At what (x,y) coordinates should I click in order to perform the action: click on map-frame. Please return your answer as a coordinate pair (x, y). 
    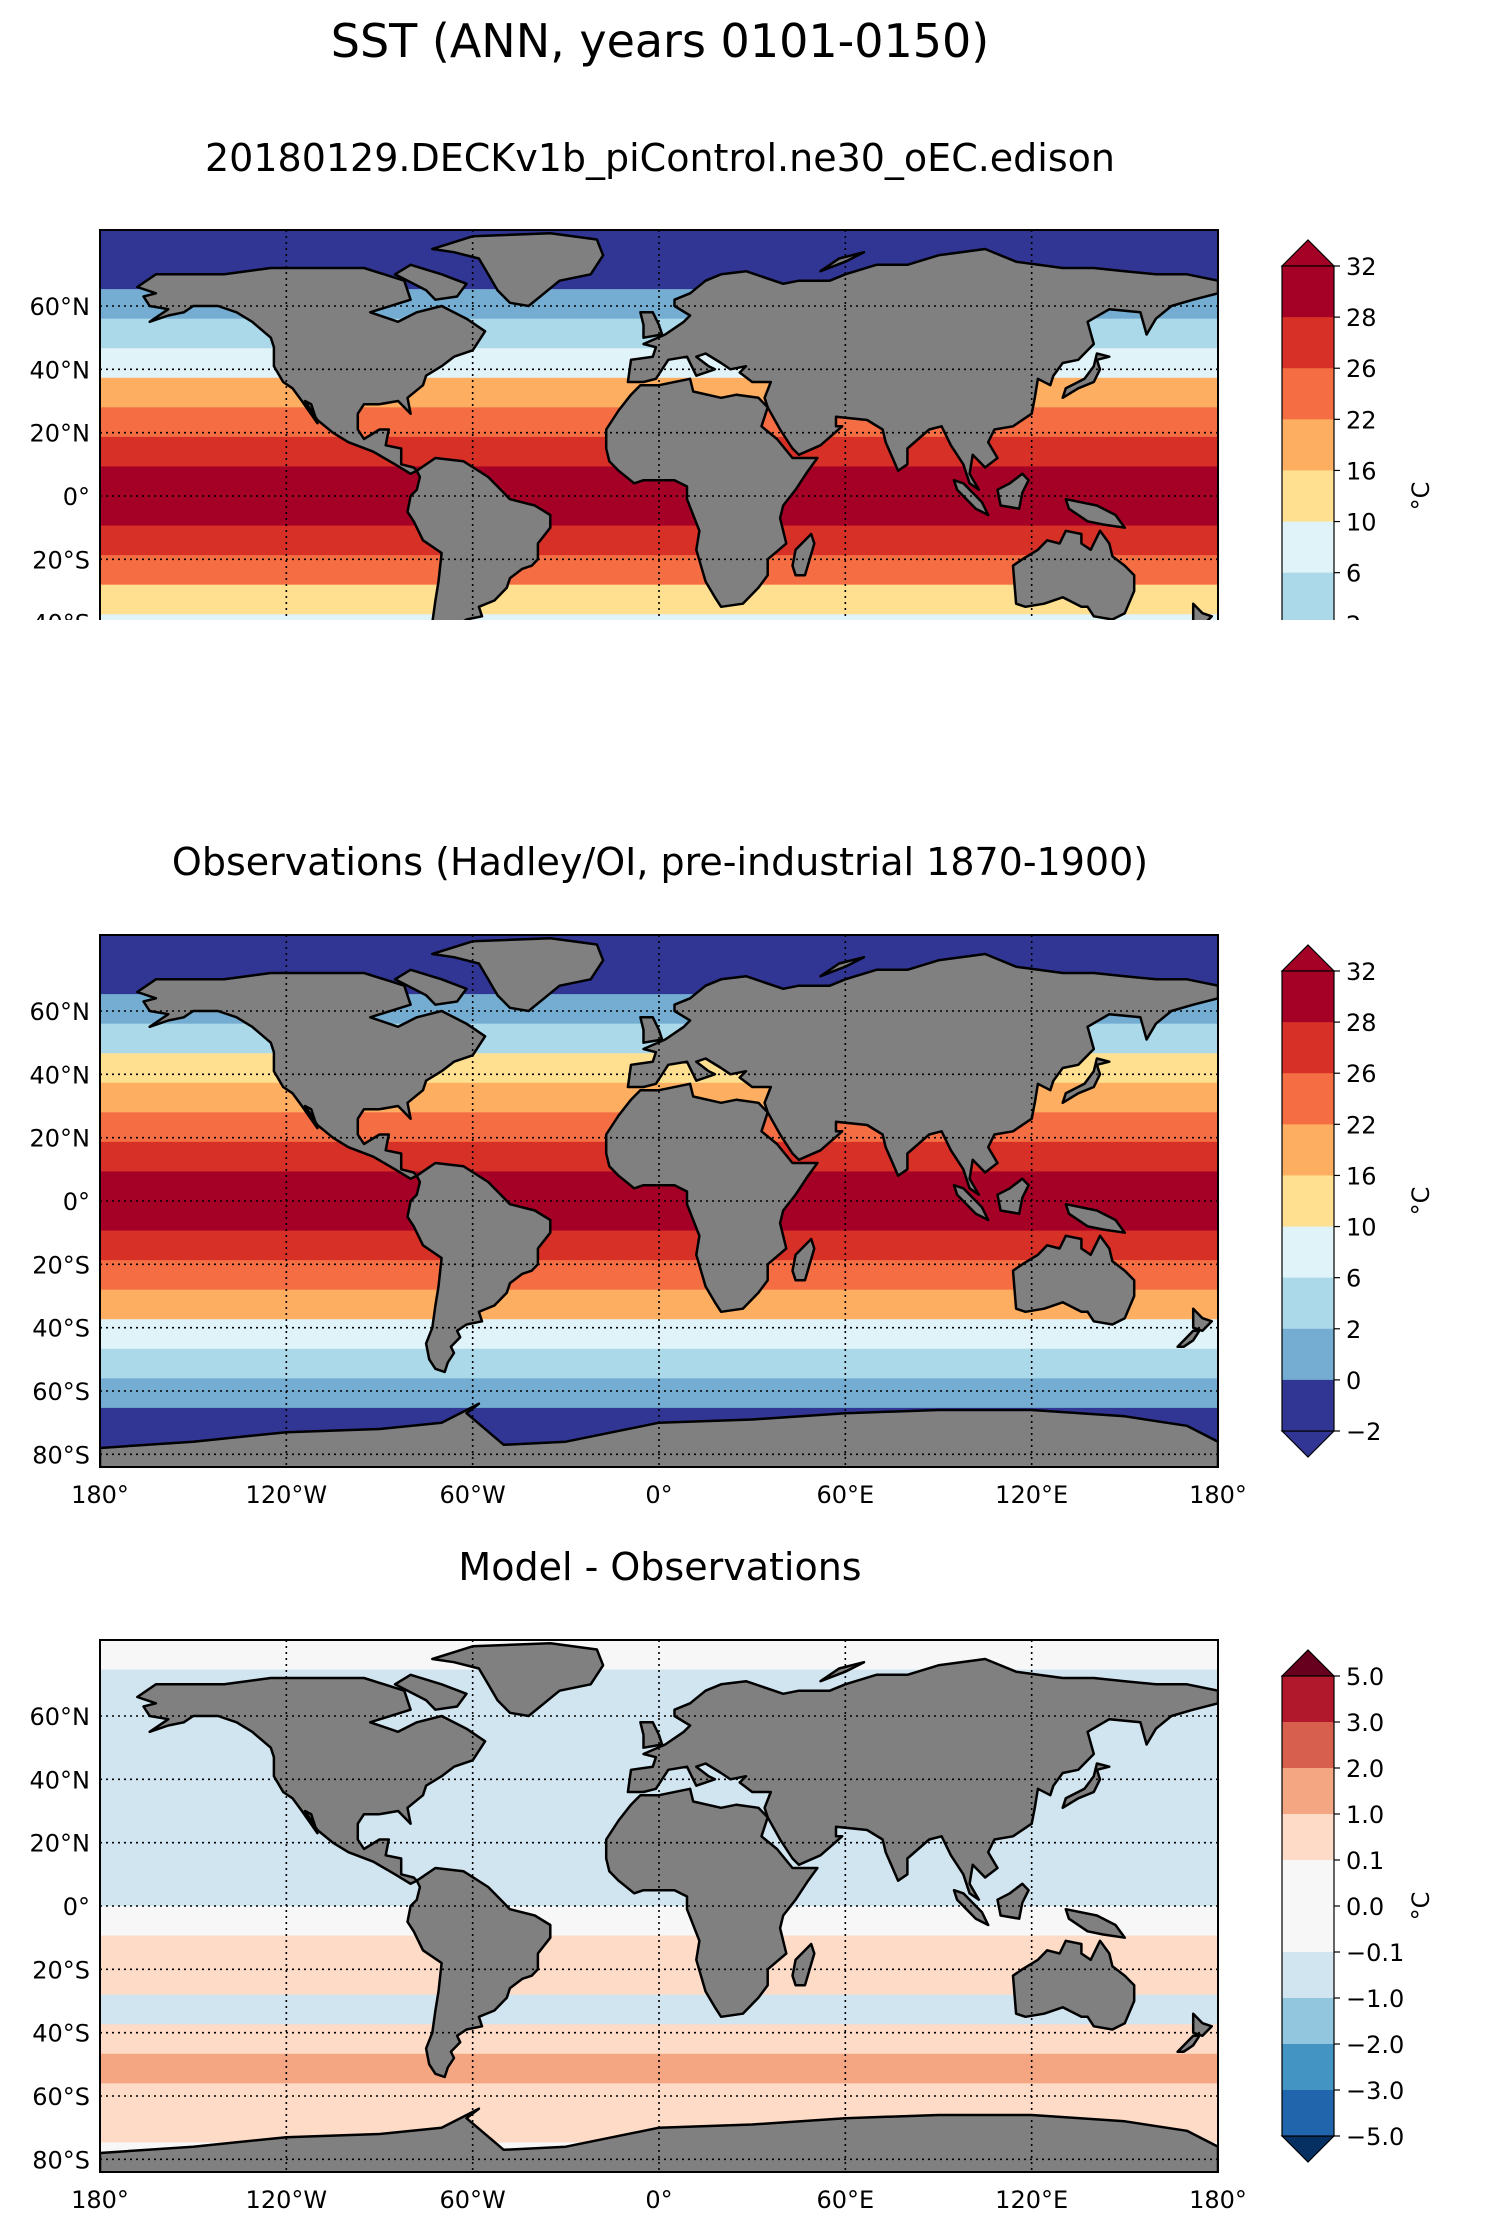
    Looking at the image, I should click on (659, 424).